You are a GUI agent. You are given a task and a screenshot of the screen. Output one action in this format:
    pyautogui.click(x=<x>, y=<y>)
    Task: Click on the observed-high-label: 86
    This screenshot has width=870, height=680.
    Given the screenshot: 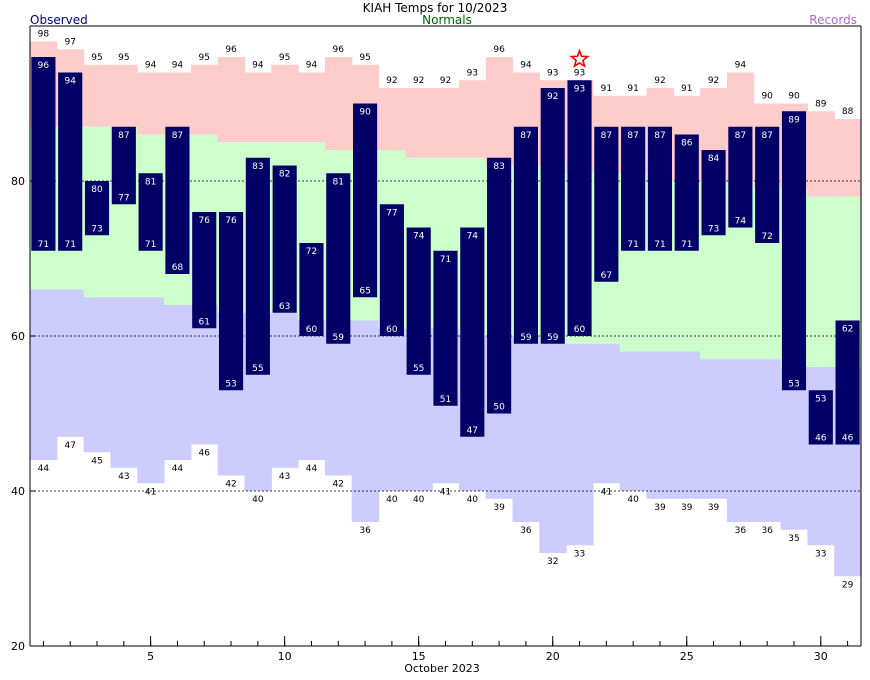 What is the action you would take?
    pyautogui.click(x=687, y=144)
    